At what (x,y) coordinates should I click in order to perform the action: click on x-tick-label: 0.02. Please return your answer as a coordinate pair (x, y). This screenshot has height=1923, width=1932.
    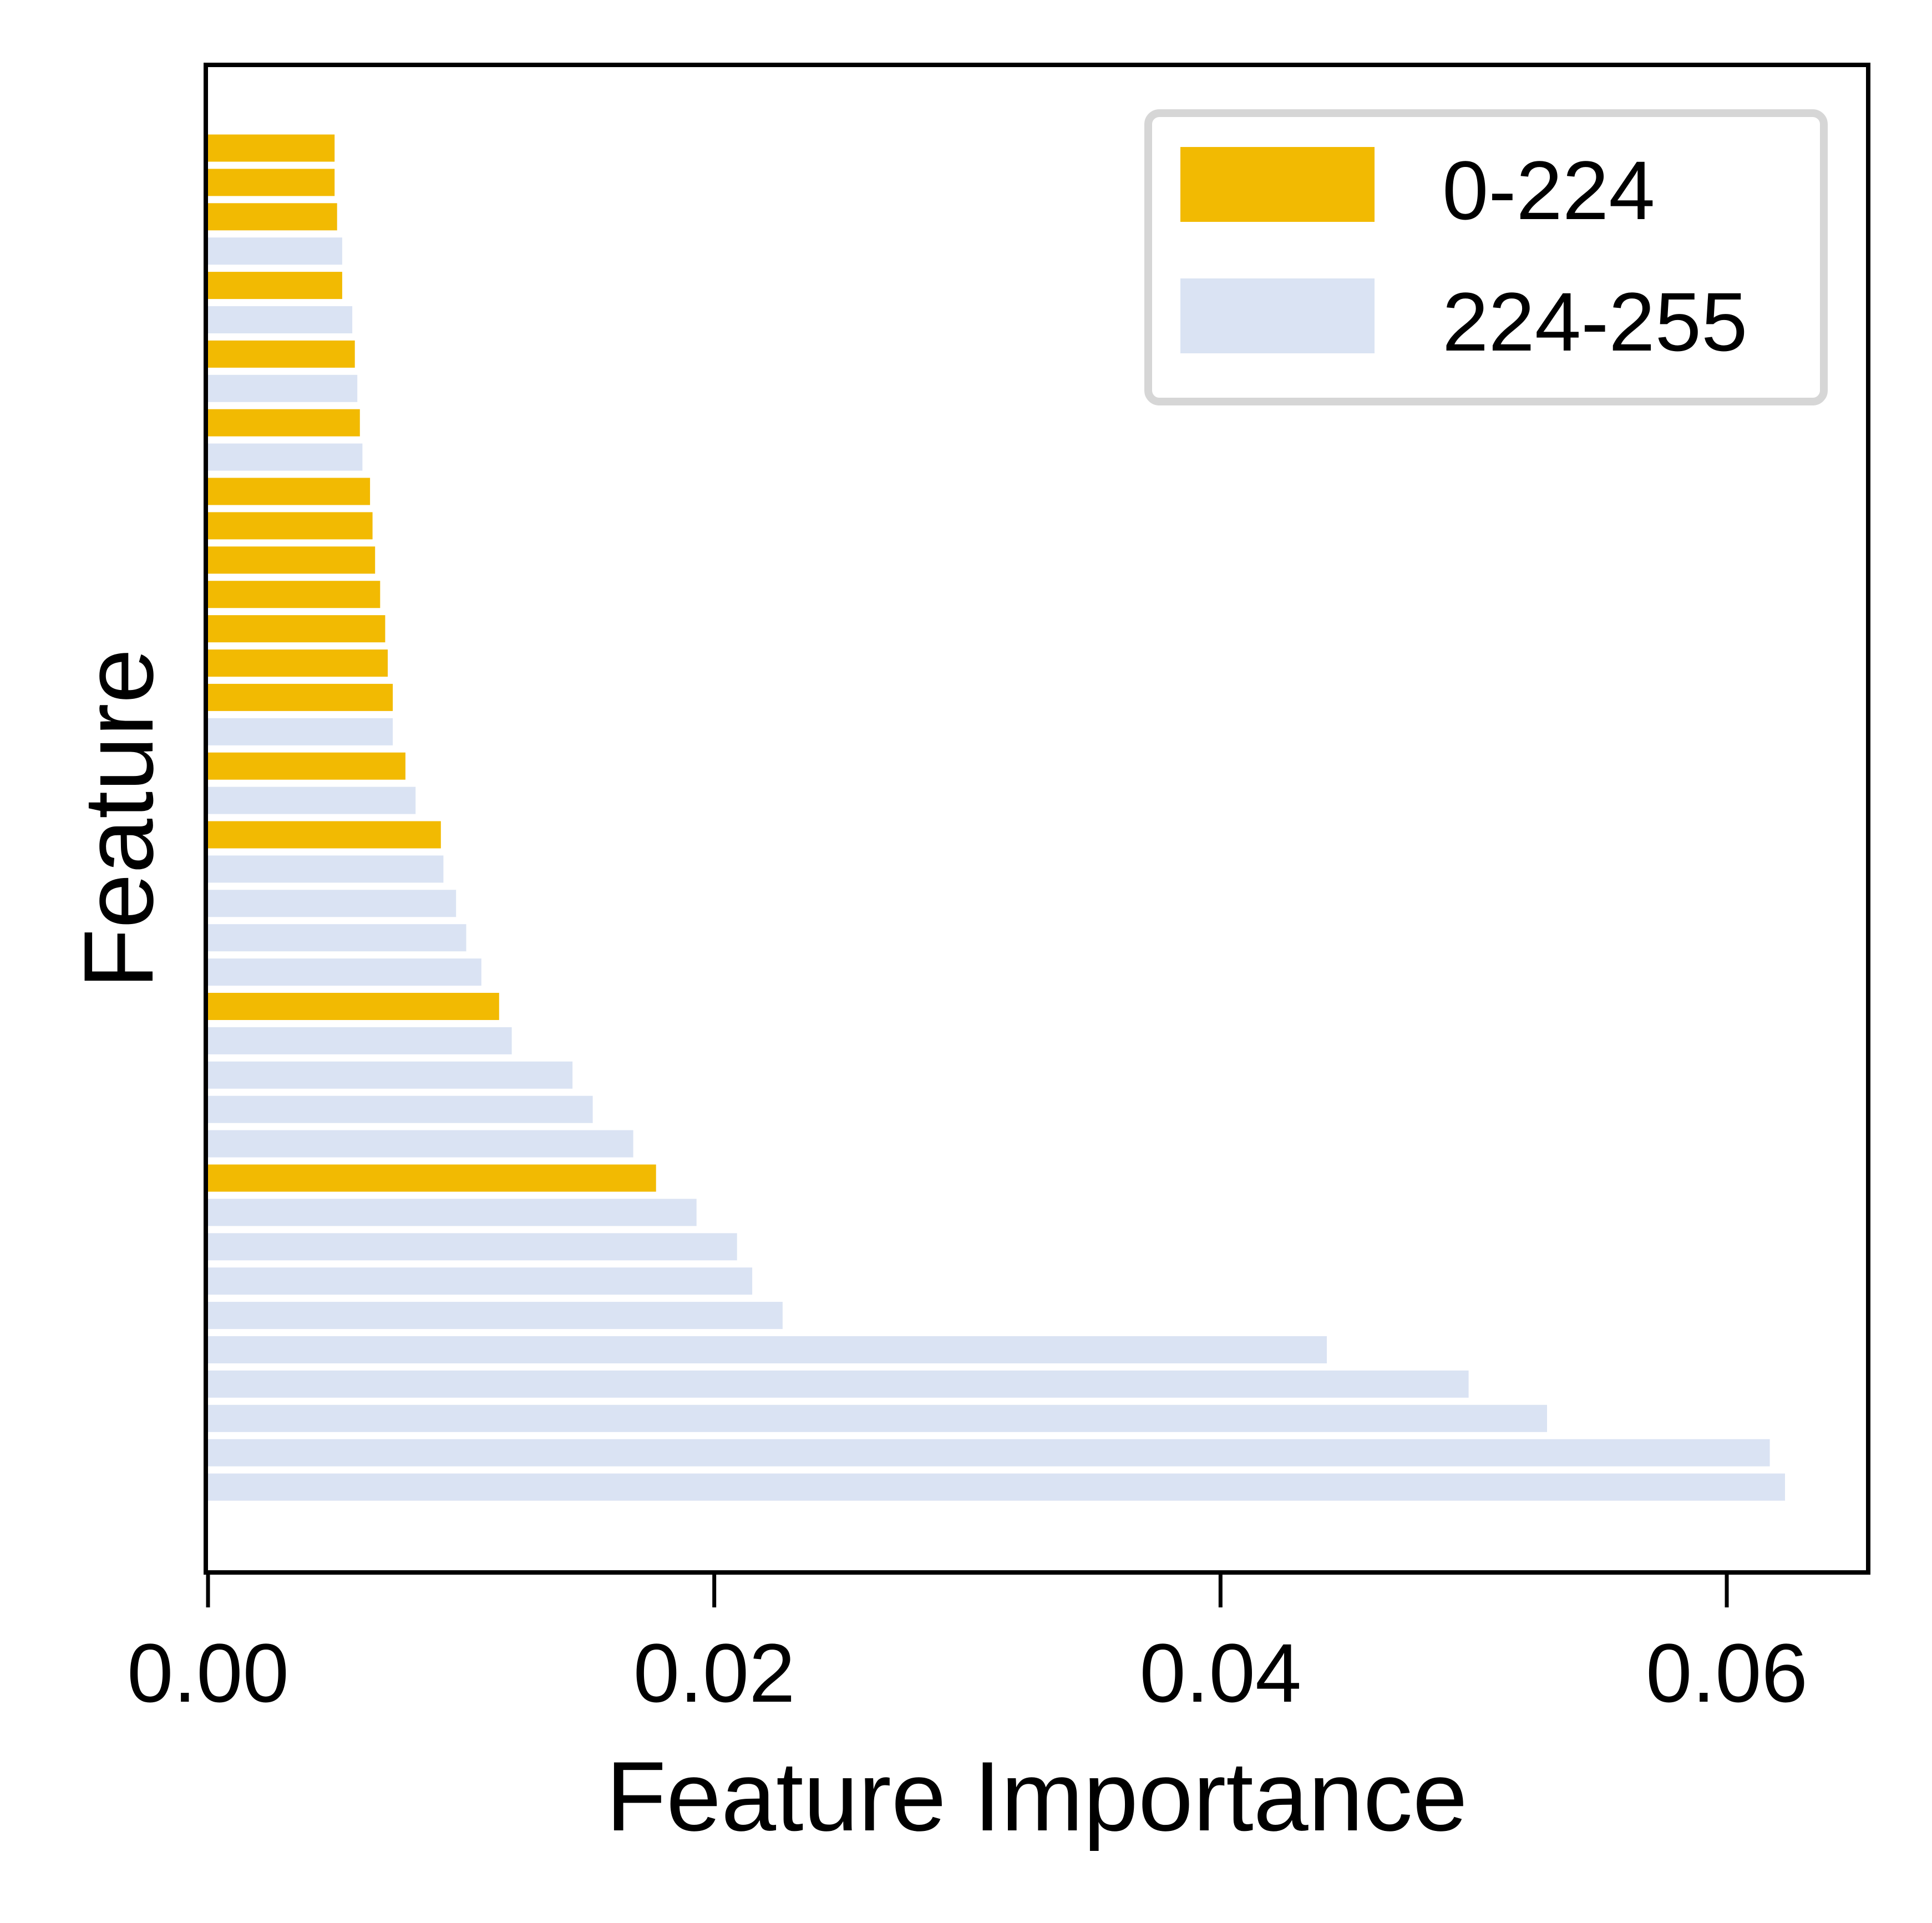
    Looking at the image, I should click on (714, 1672).